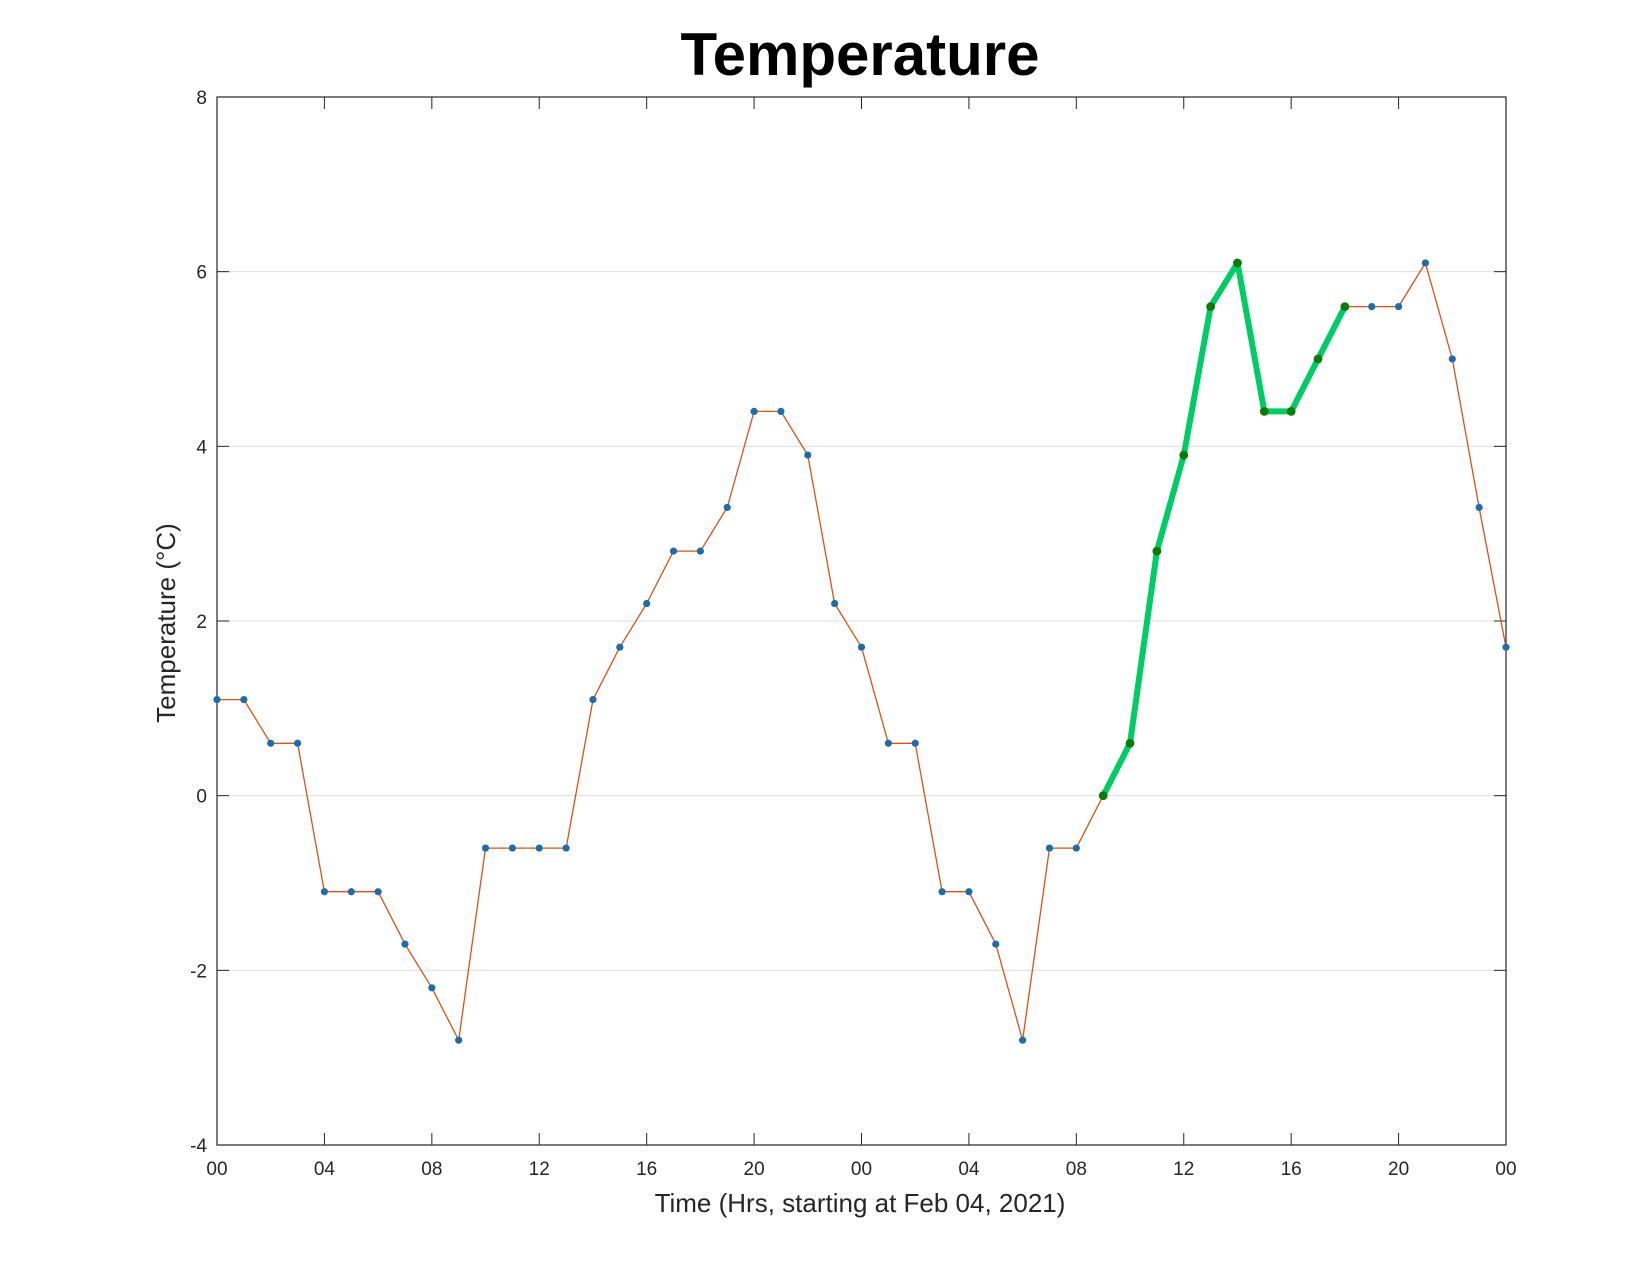 The height and width of the screenshot is (1275, 1650). I want to click on y-tick-label: 8, so click(201, 98).